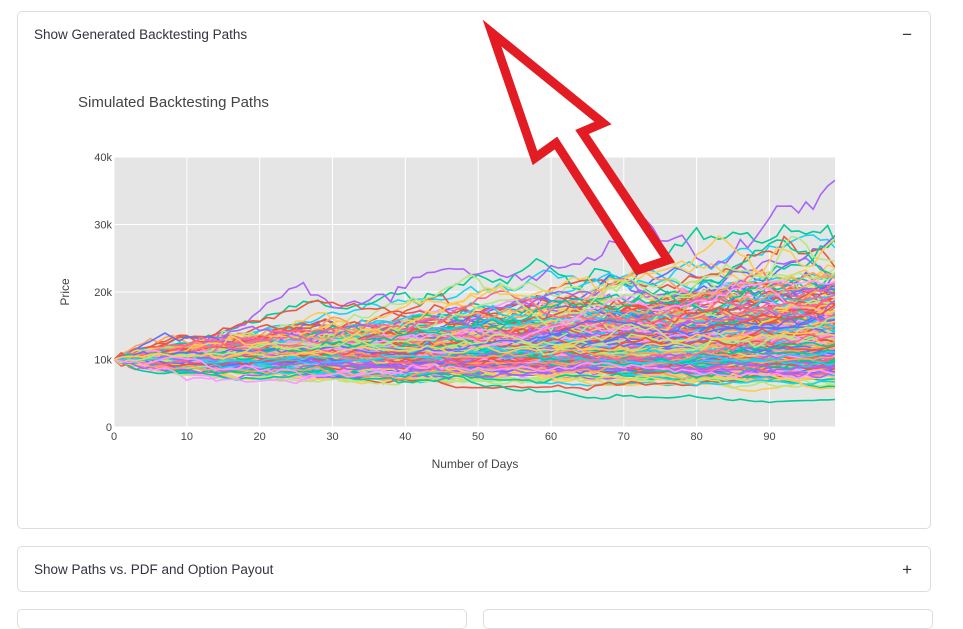 The image size is (963, 629). What do you see at coordinates (907, 569) in the screenshot?
I see `expand-icon: +` at bounding box center [907, 569].